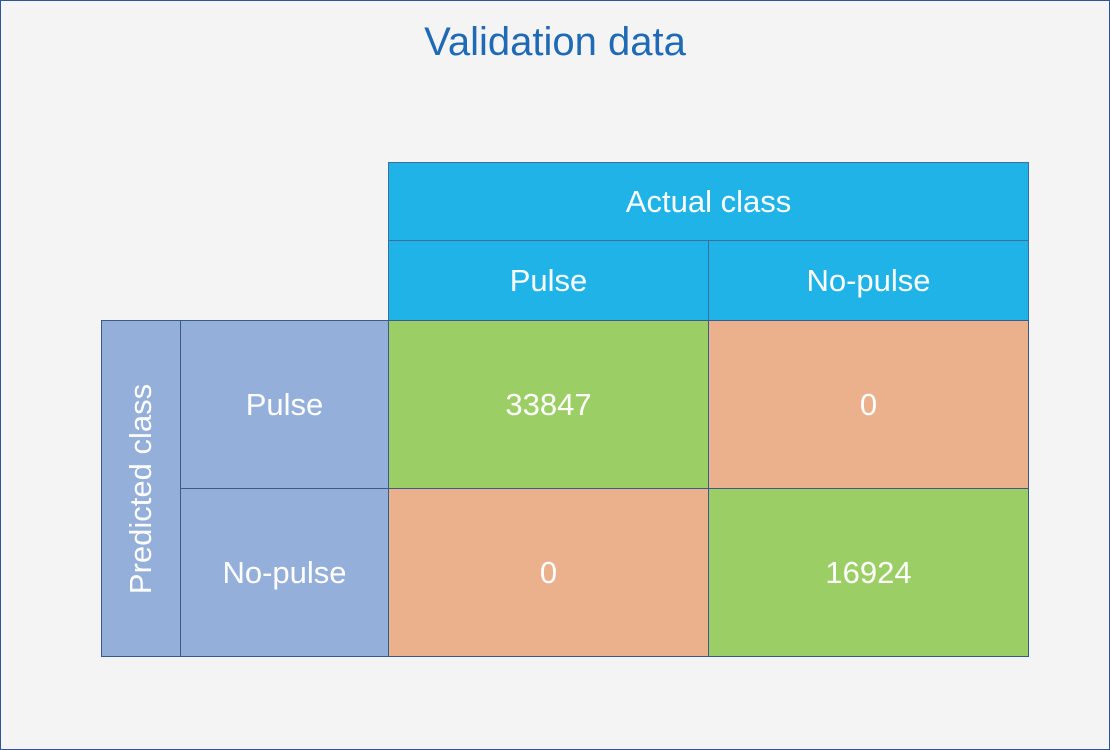  I want to click on column-header-label: Pulse, so click(548, 280).